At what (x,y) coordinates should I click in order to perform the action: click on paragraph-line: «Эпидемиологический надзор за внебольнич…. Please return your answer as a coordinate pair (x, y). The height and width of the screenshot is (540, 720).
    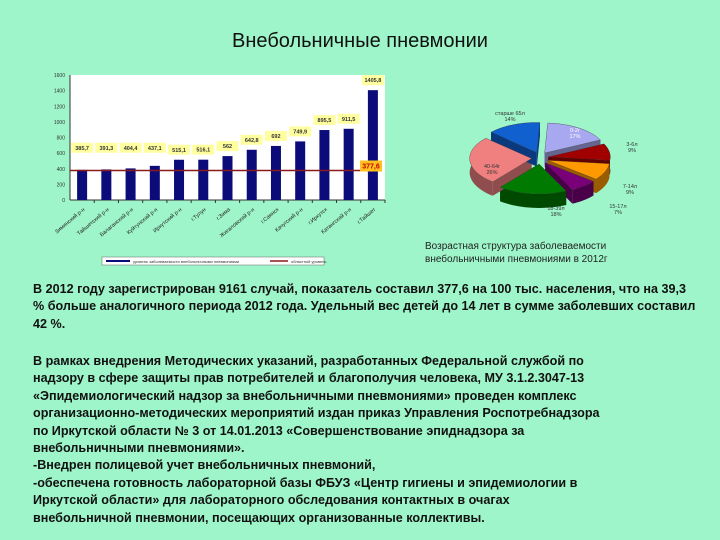
    Looking at the image, I should click on (305, 395).